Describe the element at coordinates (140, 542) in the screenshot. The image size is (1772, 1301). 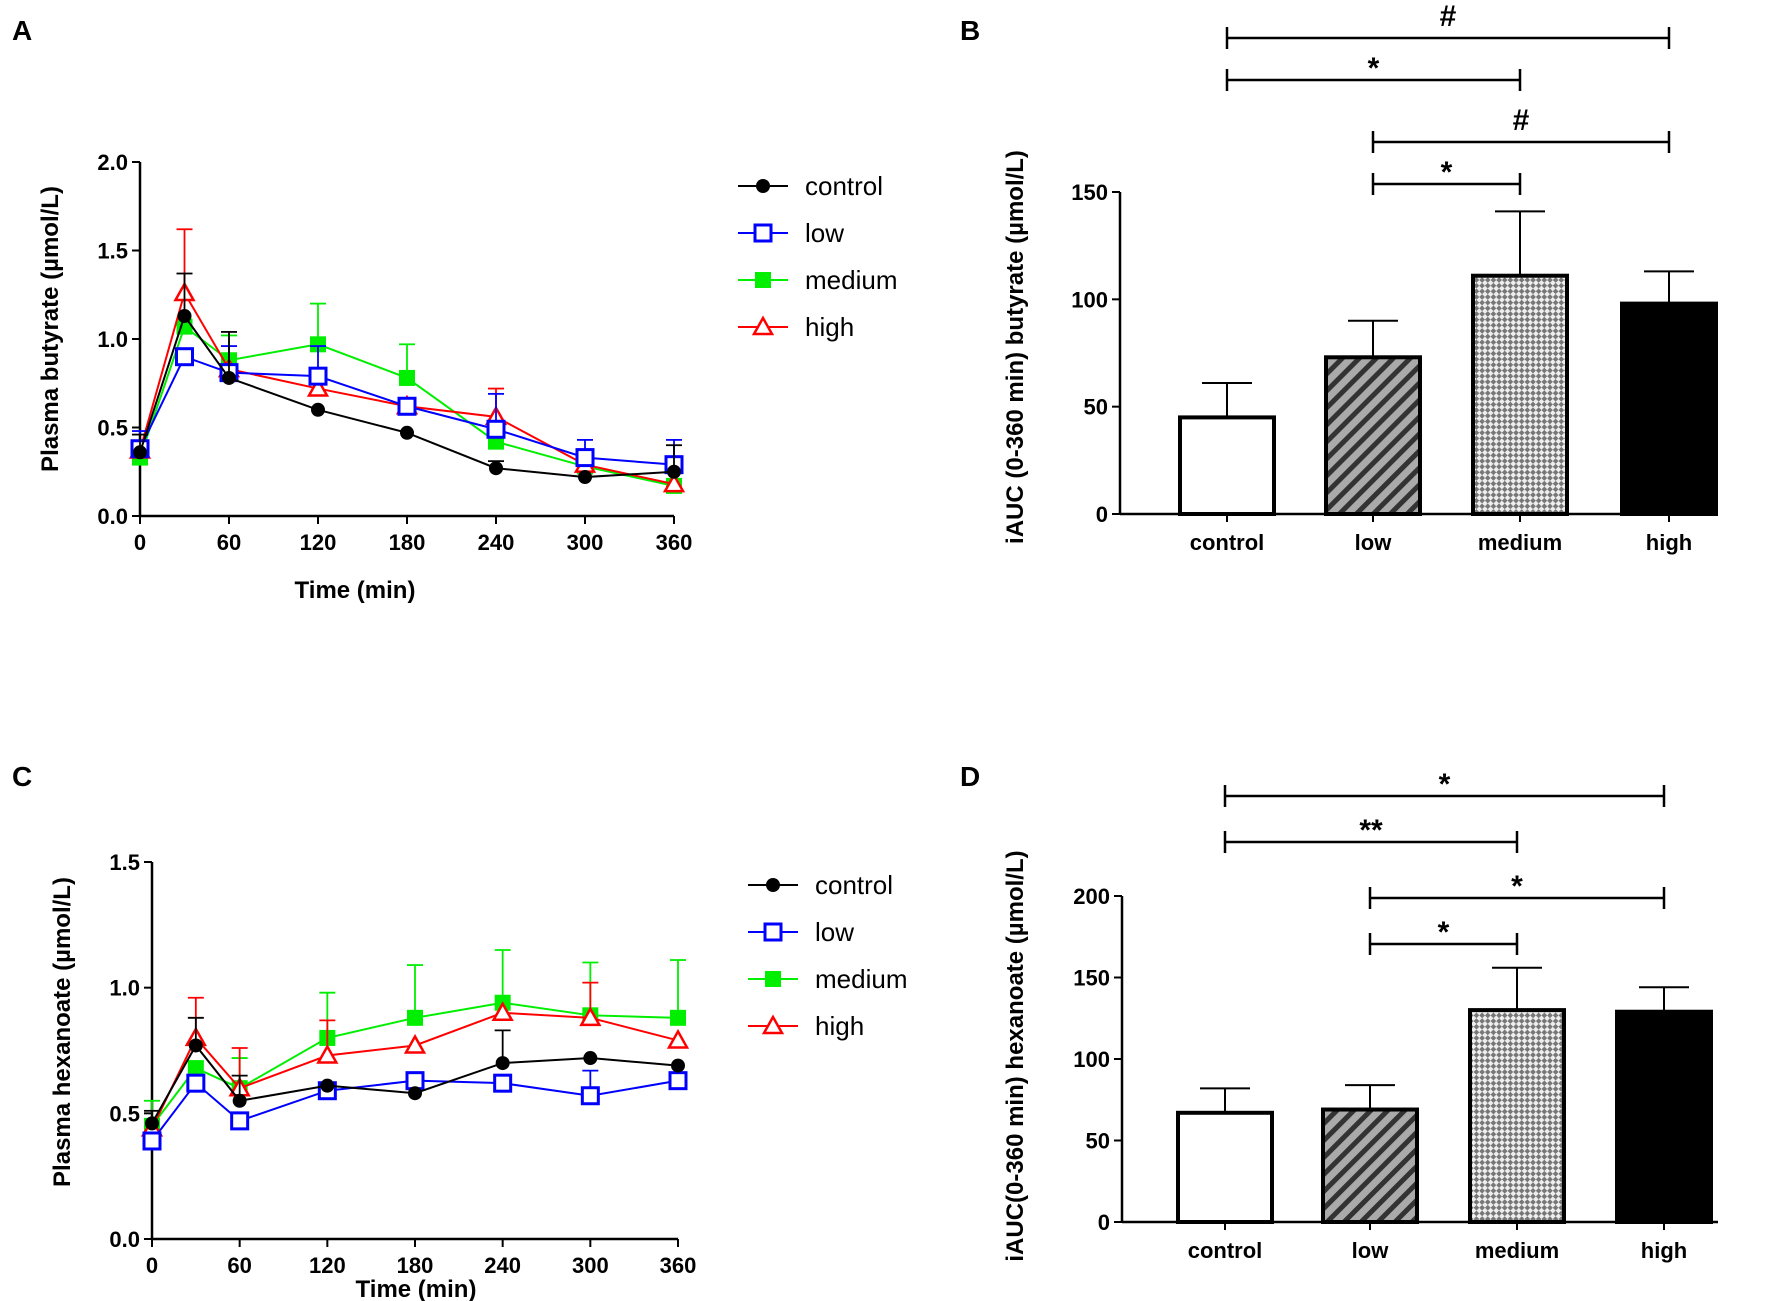
I see `panel-a-x-tick-label: 0` at that location.